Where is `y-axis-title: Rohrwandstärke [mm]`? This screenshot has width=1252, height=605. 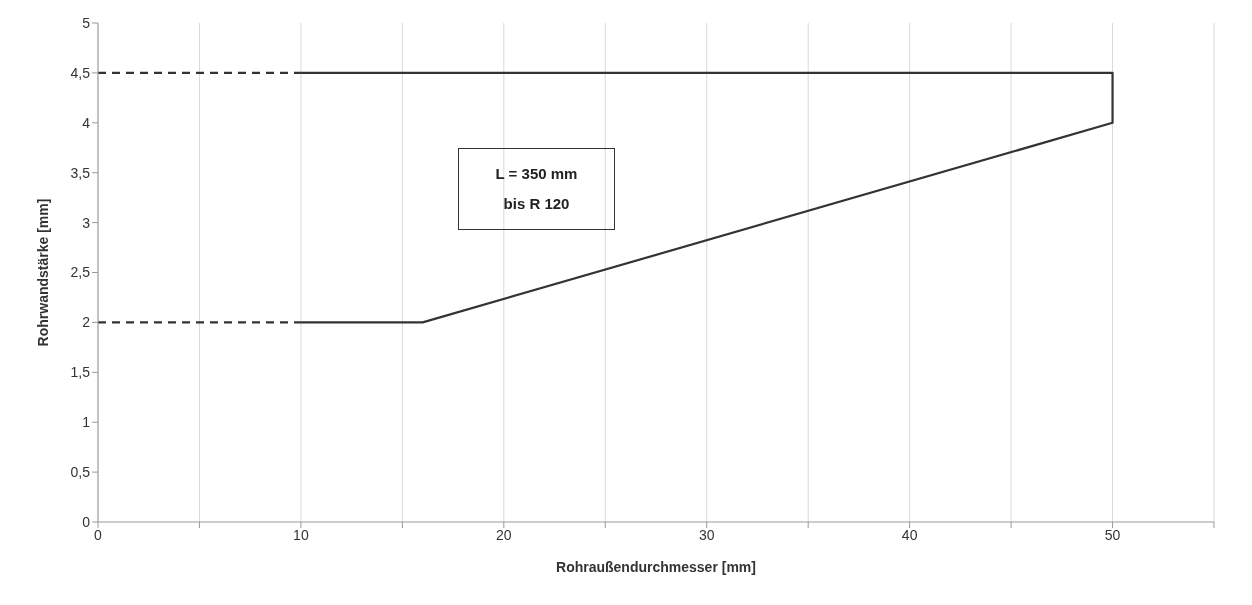 y-axis-title: Rohrwandstärke [mm] is located at coordinates (42, 272).